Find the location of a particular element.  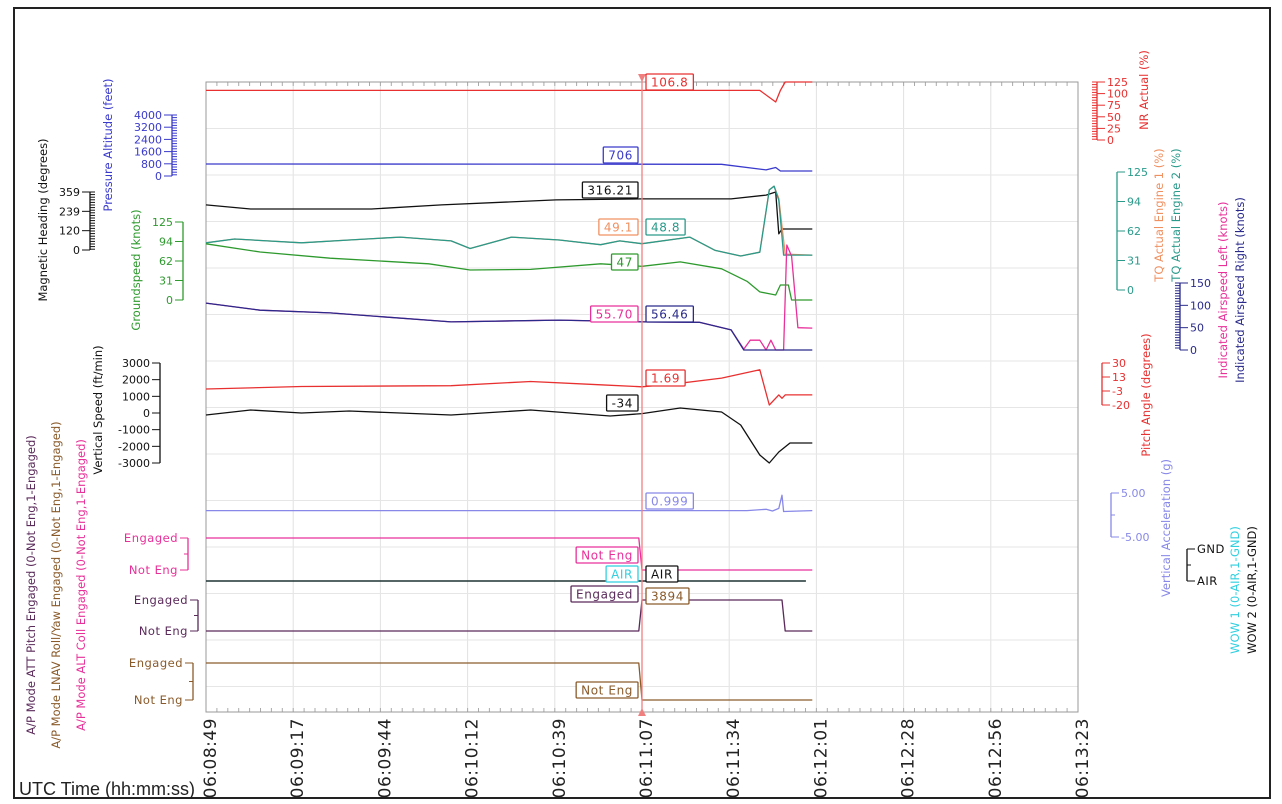

cursor-label-value: 3894 is located at coordinates (667, 597).